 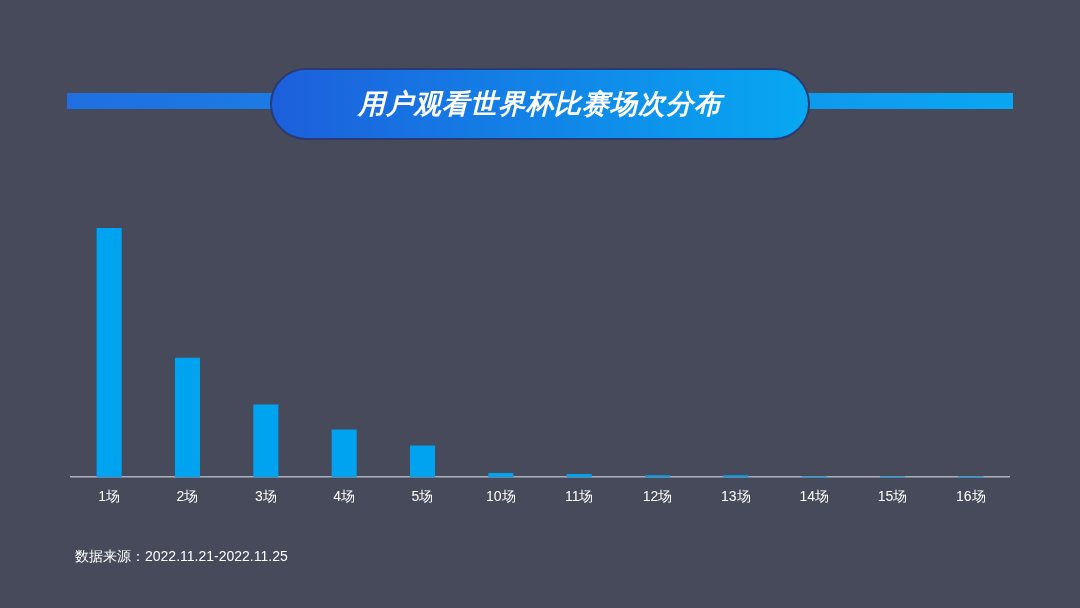 What do you see at coordinates (814, 496) in the screenshot?
I see `x-tick-label: 14场` at bounding box center [814, 496].